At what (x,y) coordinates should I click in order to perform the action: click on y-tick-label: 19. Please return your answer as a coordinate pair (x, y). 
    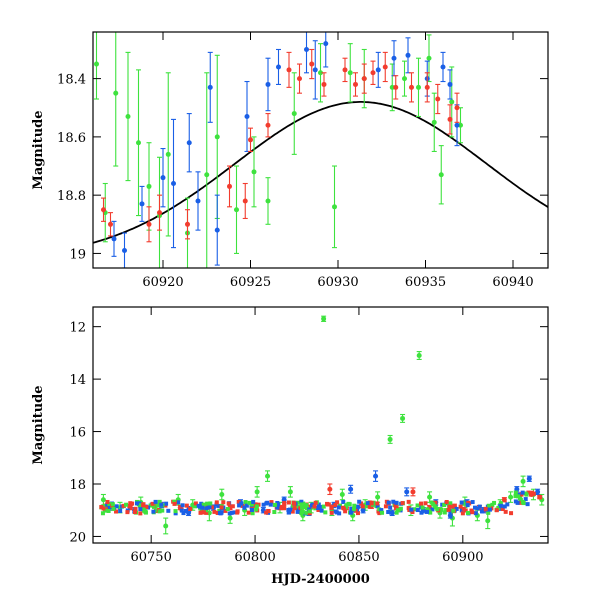
    Looking at the image, I should click on (77, 254).